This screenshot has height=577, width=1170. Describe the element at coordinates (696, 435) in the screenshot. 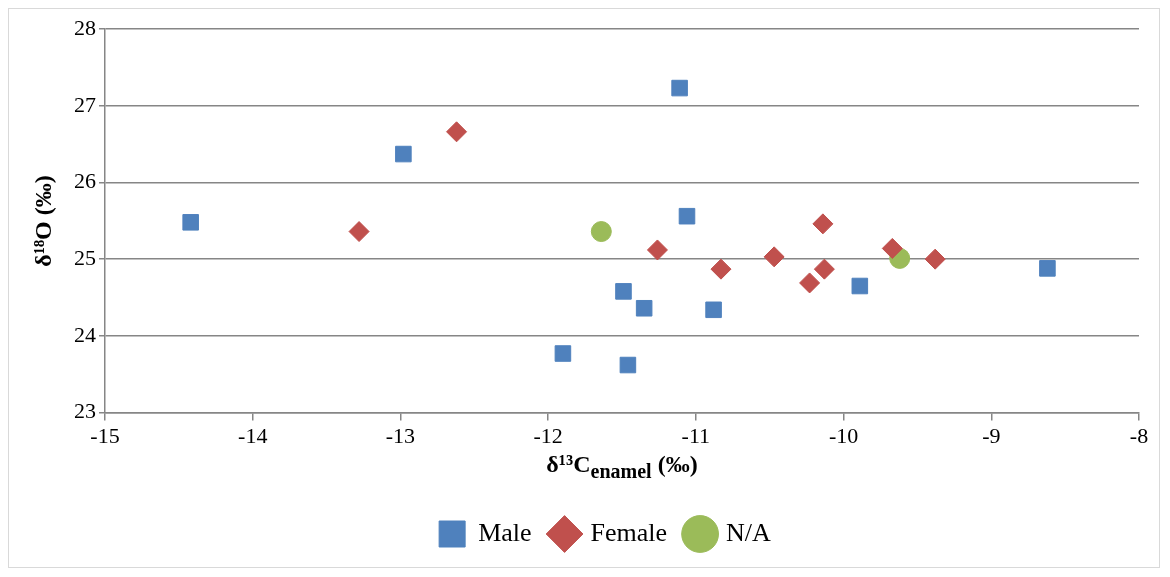

I see `x-tick-label: -11` at that location.